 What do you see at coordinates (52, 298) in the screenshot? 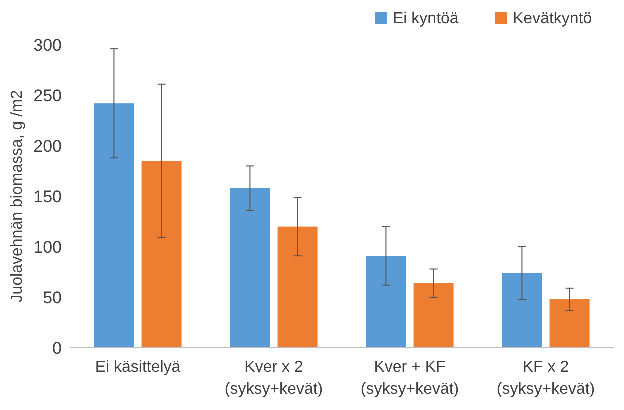
I see `y-tick-label: 50` at bounding box center [52, 298].